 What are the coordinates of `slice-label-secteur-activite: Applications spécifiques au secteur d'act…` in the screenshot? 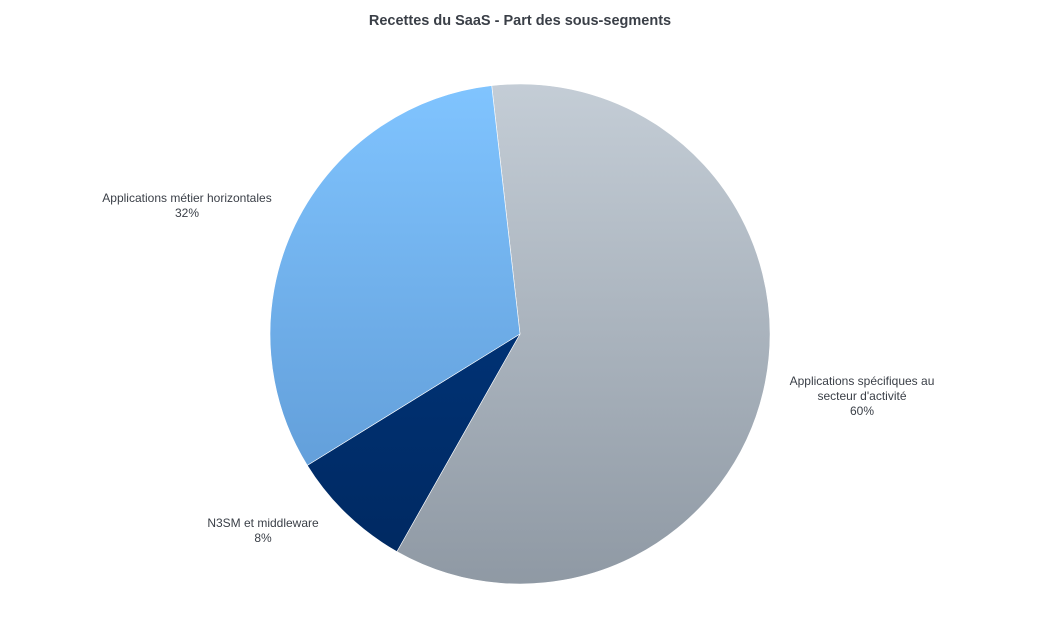 It's located at (862, 396).